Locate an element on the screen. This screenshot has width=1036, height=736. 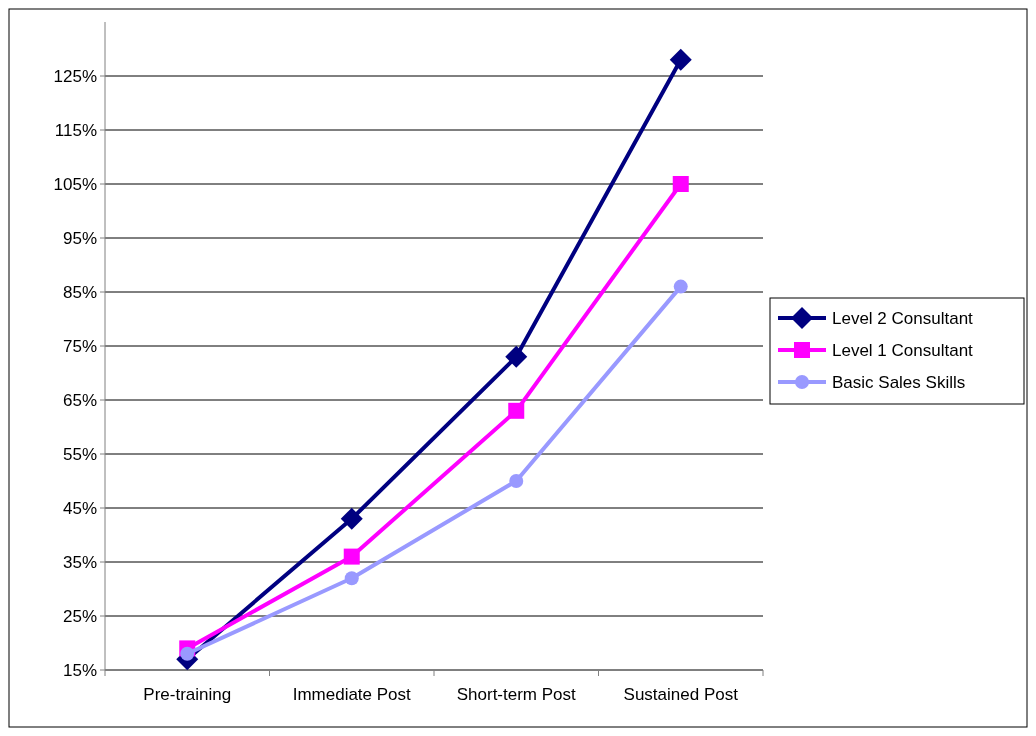
legend-label: Level 2 Consultant is located at coordinates (903, 318).